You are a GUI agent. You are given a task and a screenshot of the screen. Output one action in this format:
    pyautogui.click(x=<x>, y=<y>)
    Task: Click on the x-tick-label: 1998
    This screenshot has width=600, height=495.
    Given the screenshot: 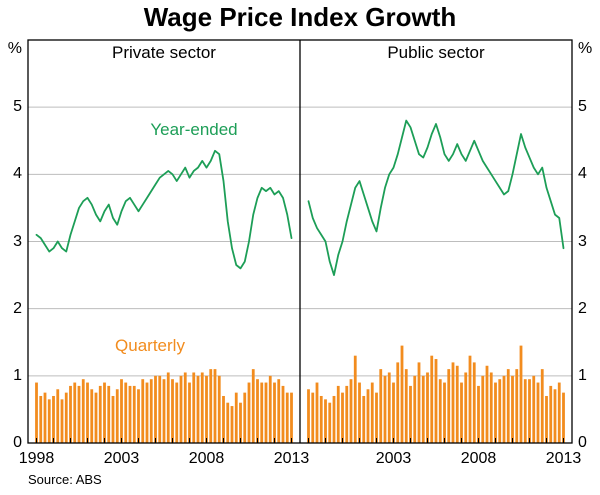 What is the action you would take?
    pyautogui.click(x=36, y=458)
    